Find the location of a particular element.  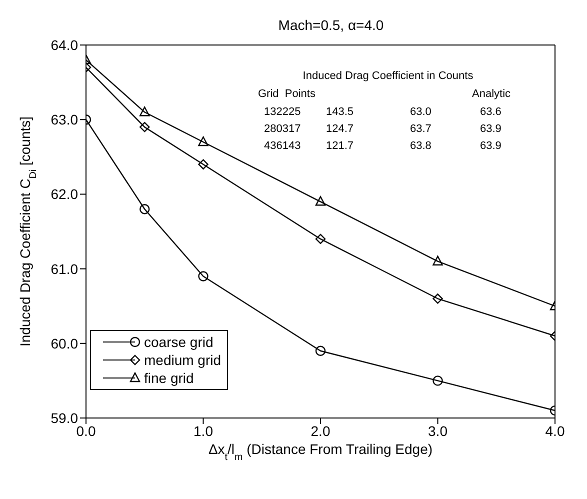

x-axis-title: Δx$_{t}$/l$_{m}$ (Distance From Trailing Edge) is located at coordinates (320, 451).